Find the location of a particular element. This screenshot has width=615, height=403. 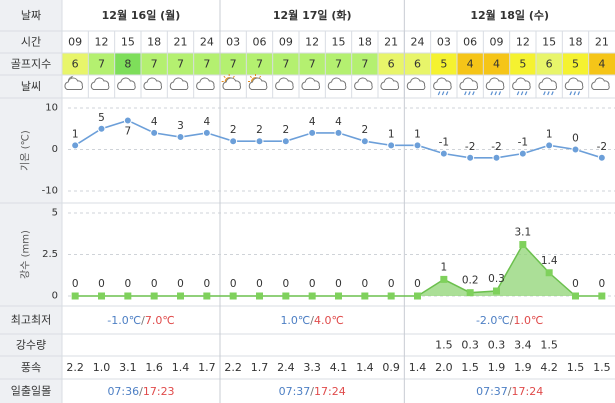

rain-tick-label: 5 is located at coordinates (55, 213).